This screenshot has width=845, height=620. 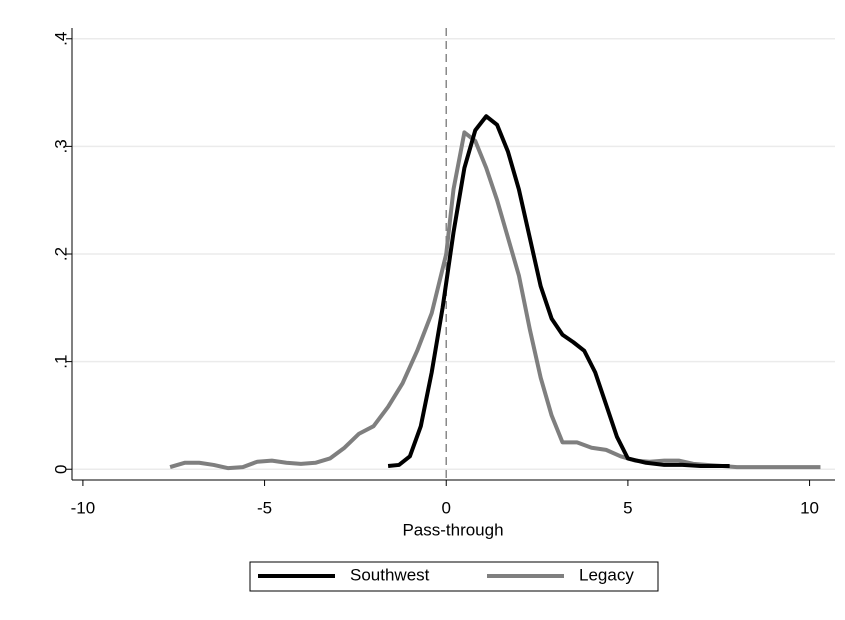 I want to click on legend-label: Southwest, so click(x=390, y=574).